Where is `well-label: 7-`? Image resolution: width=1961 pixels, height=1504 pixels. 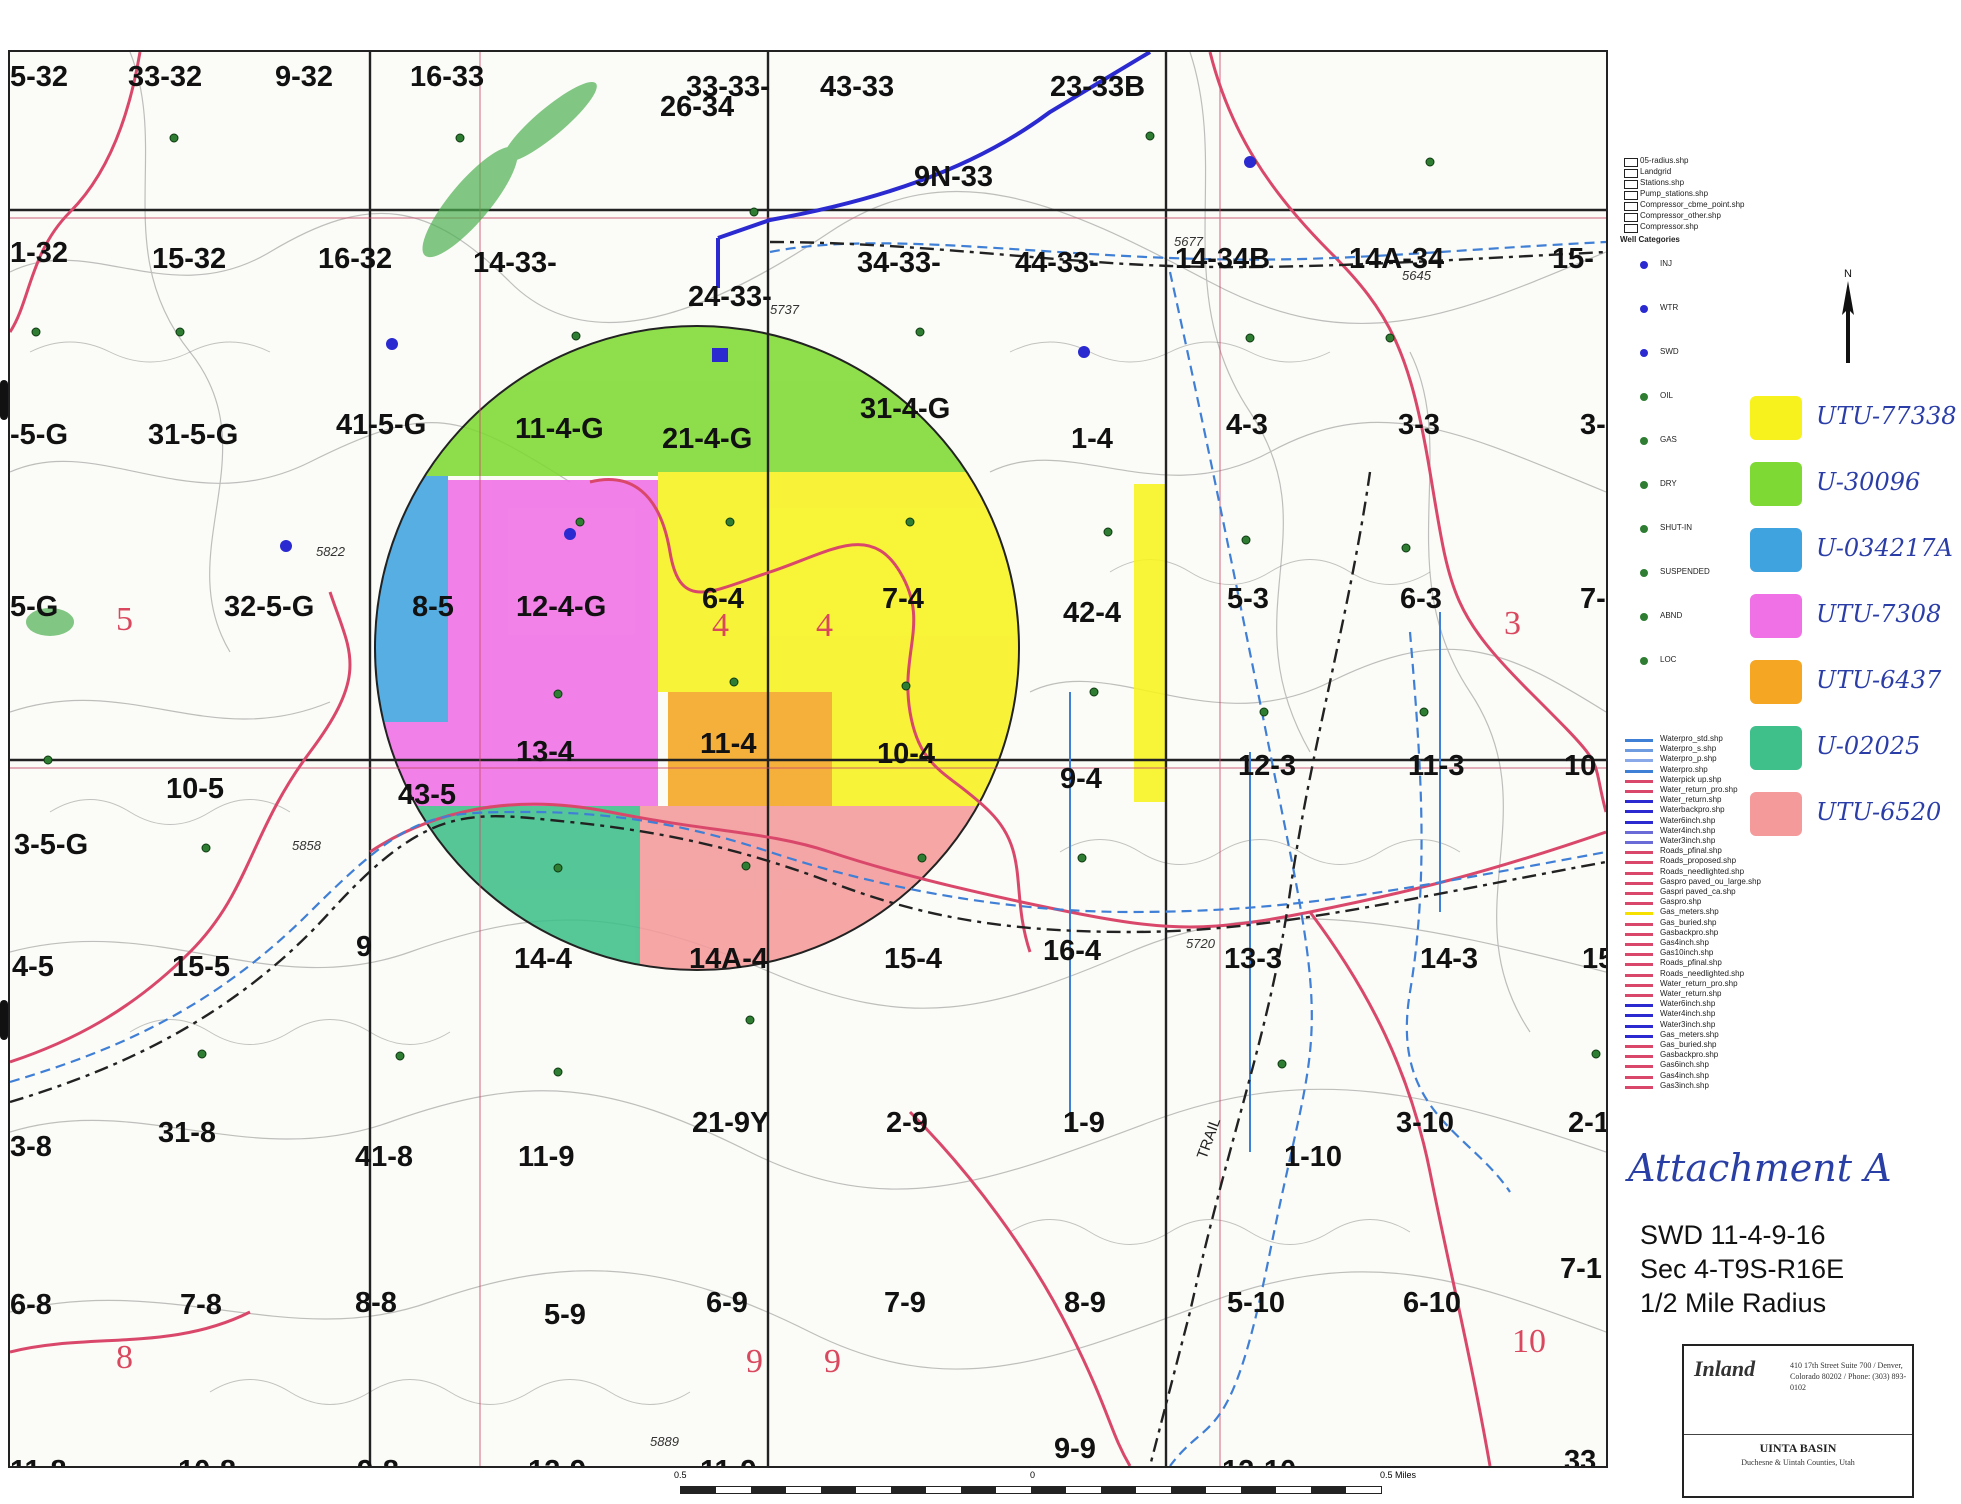
well-label: 7- is located at coordinates (1593, 599).